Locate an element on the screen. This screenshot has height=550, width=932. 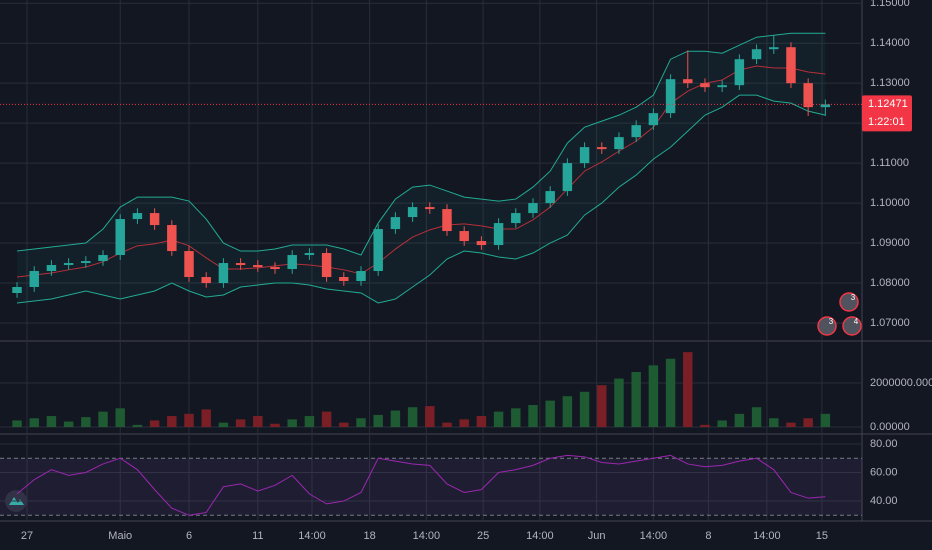
y-tick-label: 60.00 is located at coordinates (884, 472).